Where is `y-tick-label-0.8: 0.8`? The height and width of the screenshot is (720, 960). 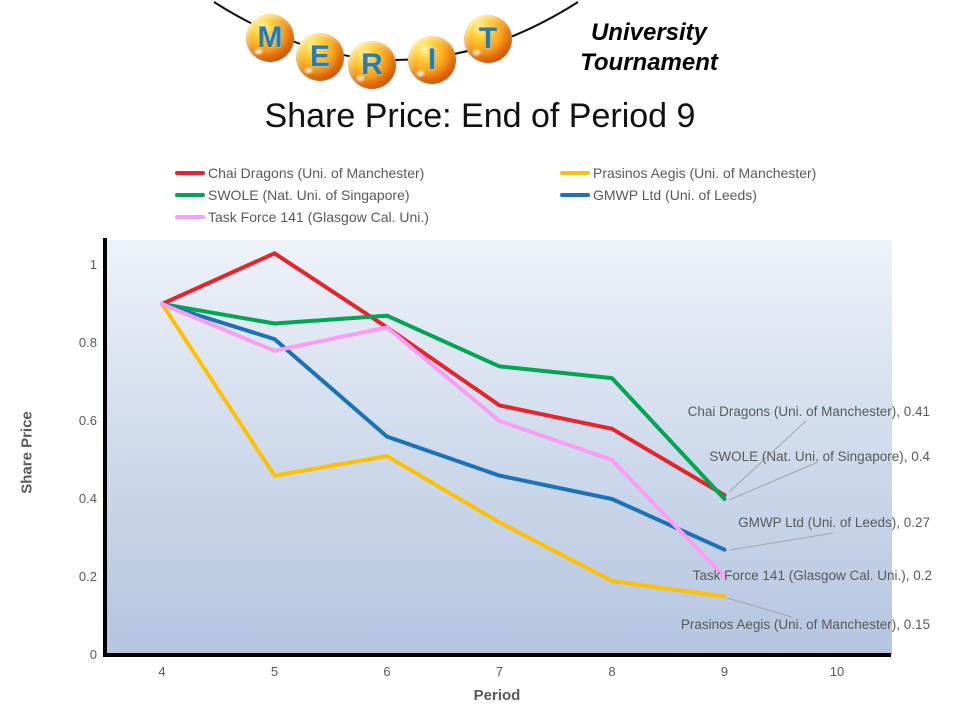 y-tick-label-0.8: 0.8 is located at coordinates (87, 342).